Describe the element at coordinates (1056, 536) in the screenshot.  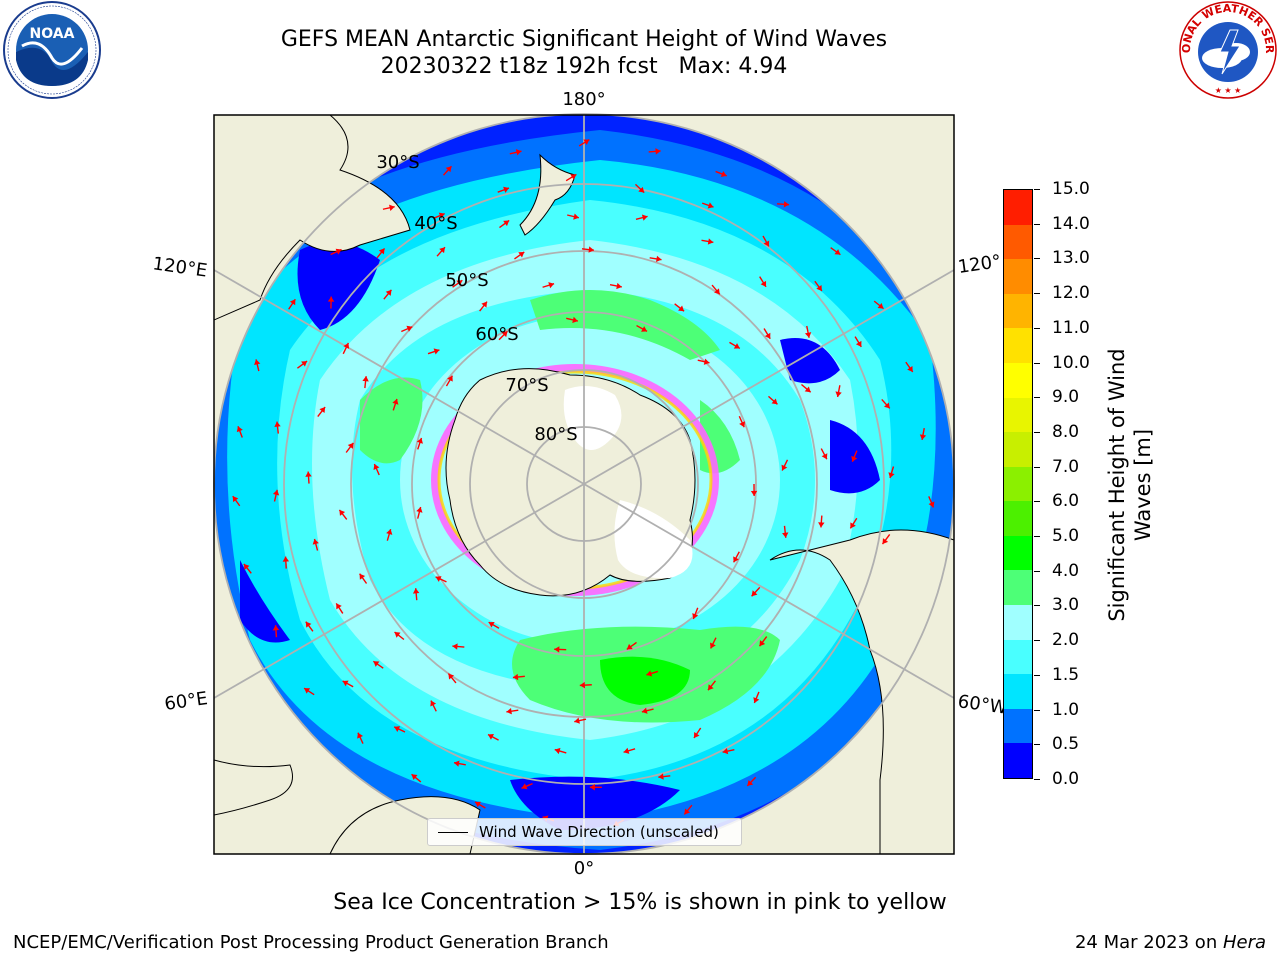
I see `colorbar-tick-label: 5.0` at that location.